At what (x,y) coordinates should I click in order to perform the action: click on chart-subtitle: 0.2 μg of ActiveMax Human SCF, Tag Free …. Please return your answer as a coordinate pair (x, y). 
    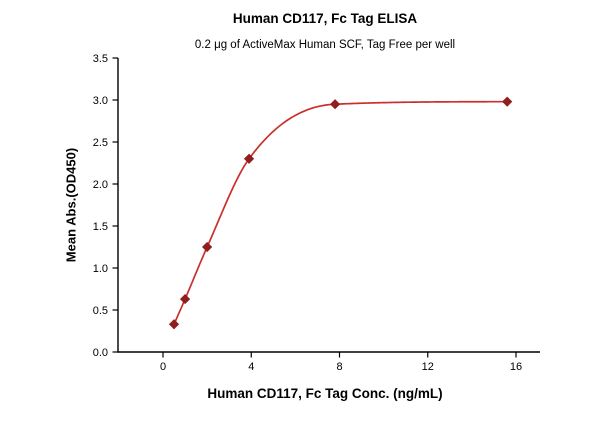
    Looking at the image, I should click on (325, 45).